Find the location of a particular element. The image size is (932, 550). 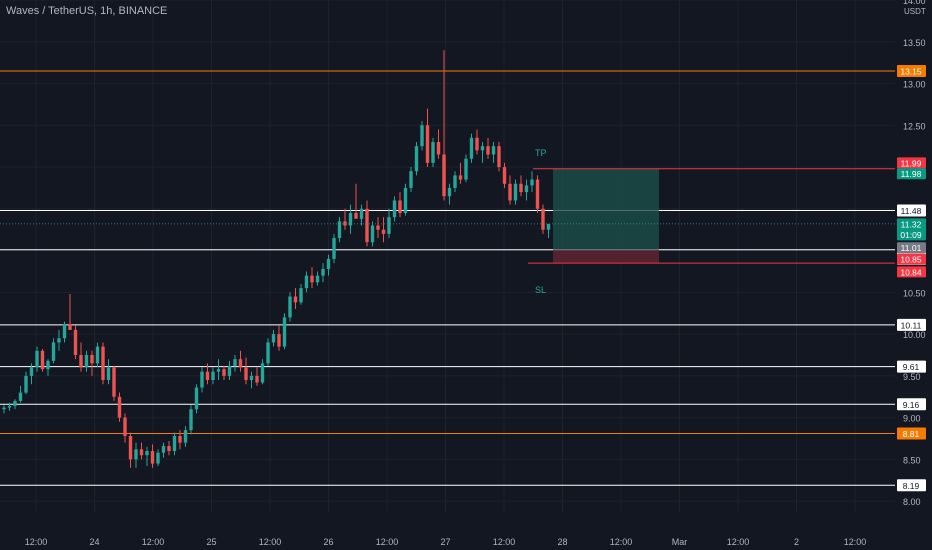

level-tag-label: 9.61 is located at coordinates (911, 367).